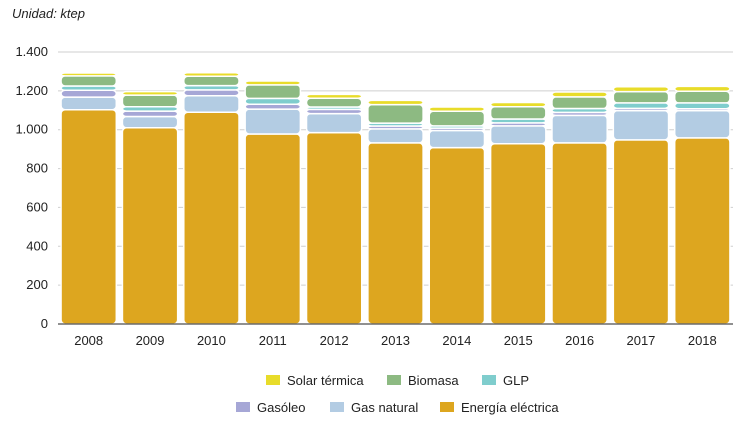 This screenshot has height=421, width=745. I want to click on legend-item: Solar térmica, so click(315, 380).